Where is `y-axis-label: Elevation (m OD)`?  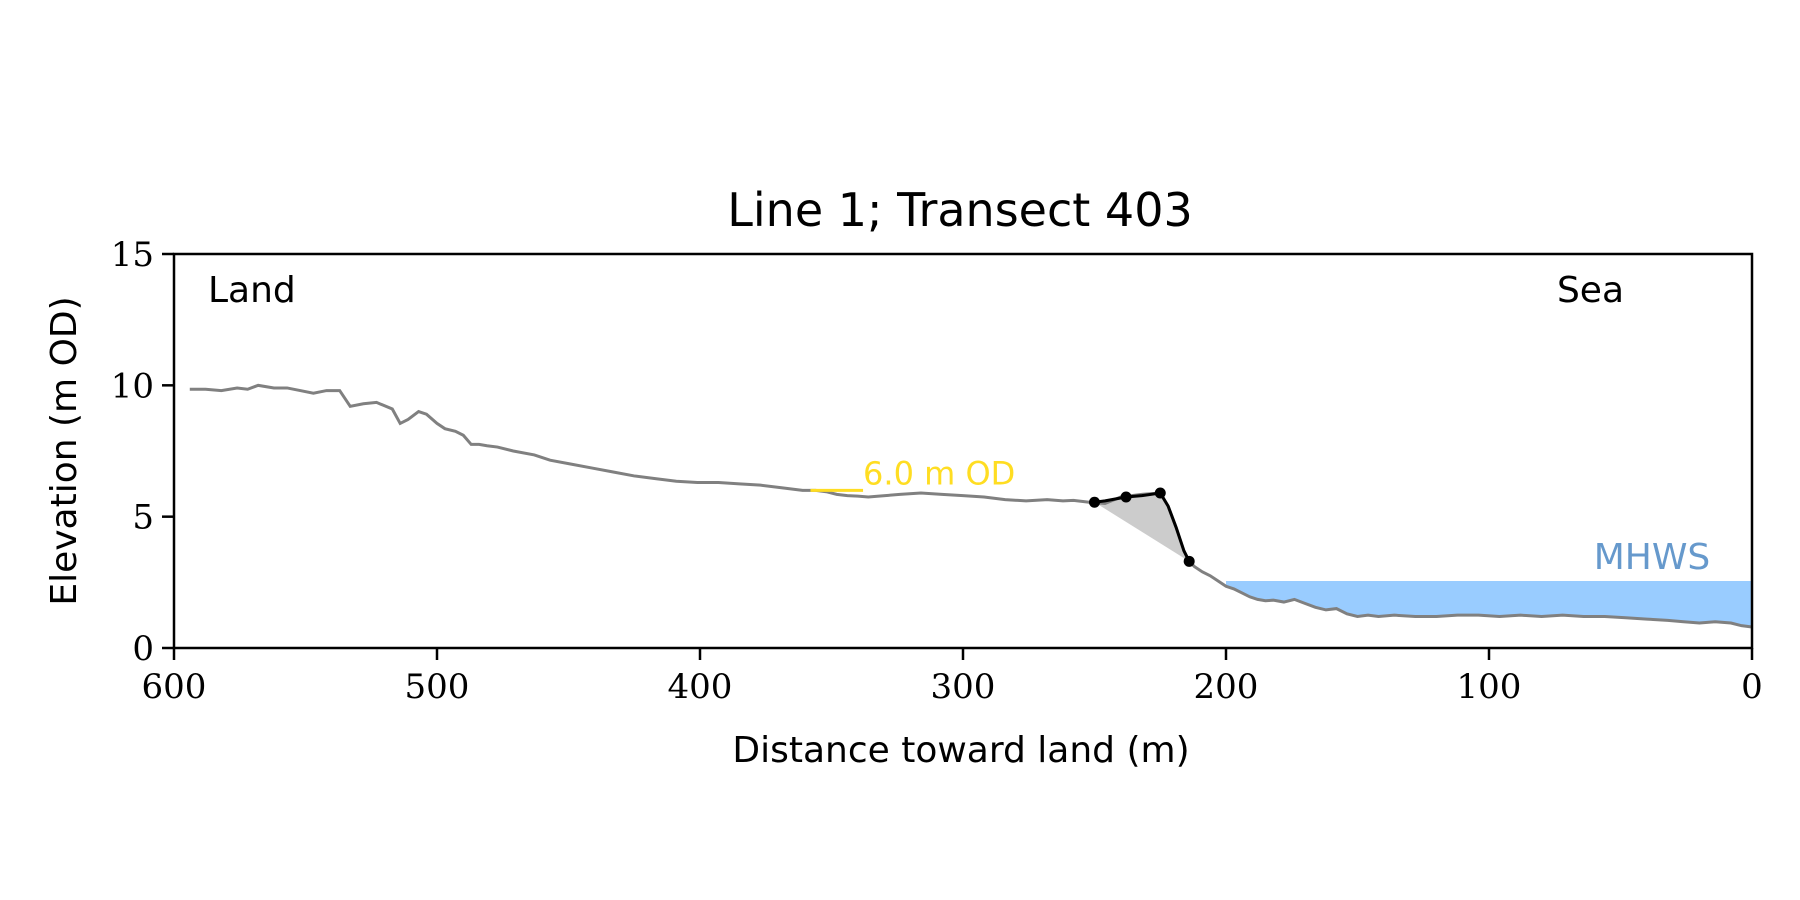 y-axis-label: Elevation (m OD) is located at coordinates (64, 450).